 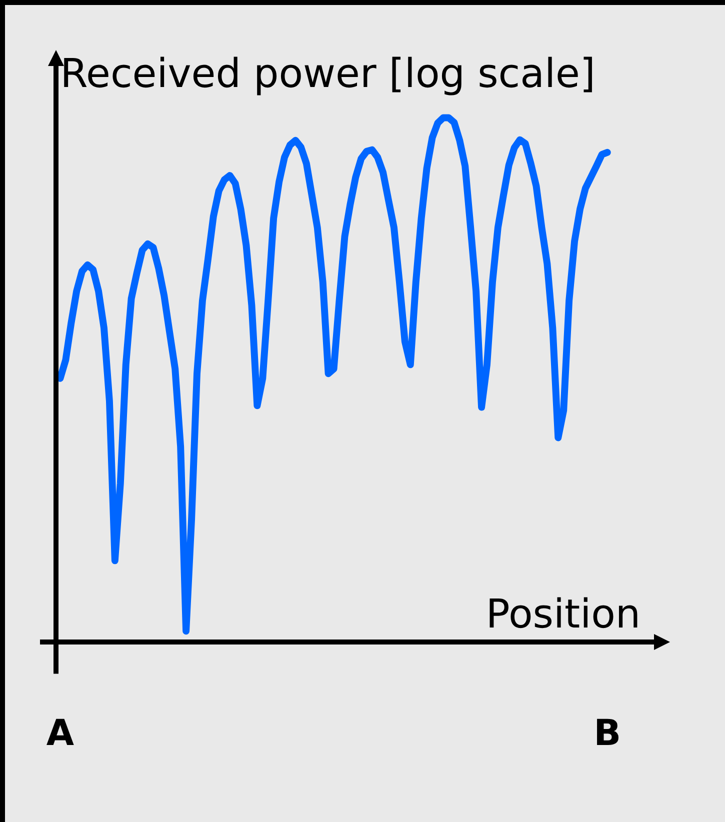 I want to click on x-tick-label: A, so click(x=60, y=733).